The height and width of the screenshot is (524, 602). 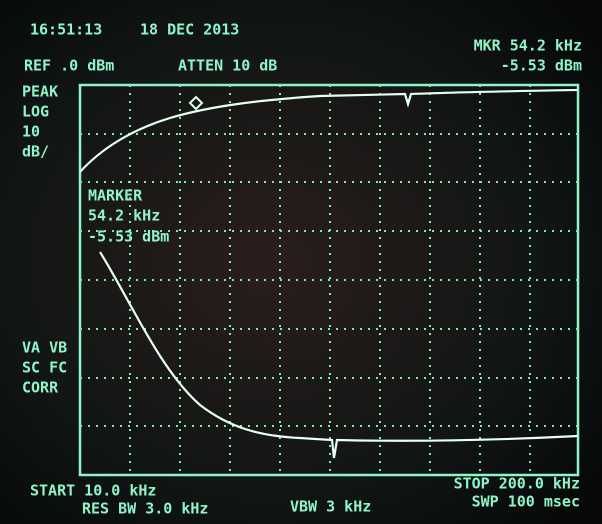 What do you see at coordinates (329, 130) in the screenshot?
I see `upper-trace` at bounding box center [329, 130].